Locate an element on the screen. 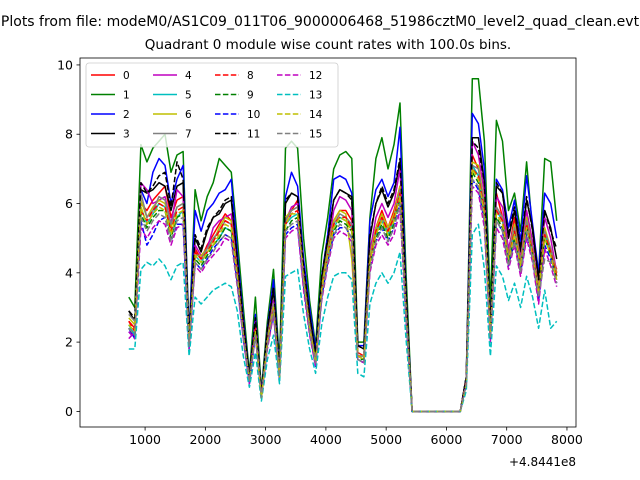 This screenshot has height=480, width=640. x-tick-label: 3000 is located at coordinates (266, 439).